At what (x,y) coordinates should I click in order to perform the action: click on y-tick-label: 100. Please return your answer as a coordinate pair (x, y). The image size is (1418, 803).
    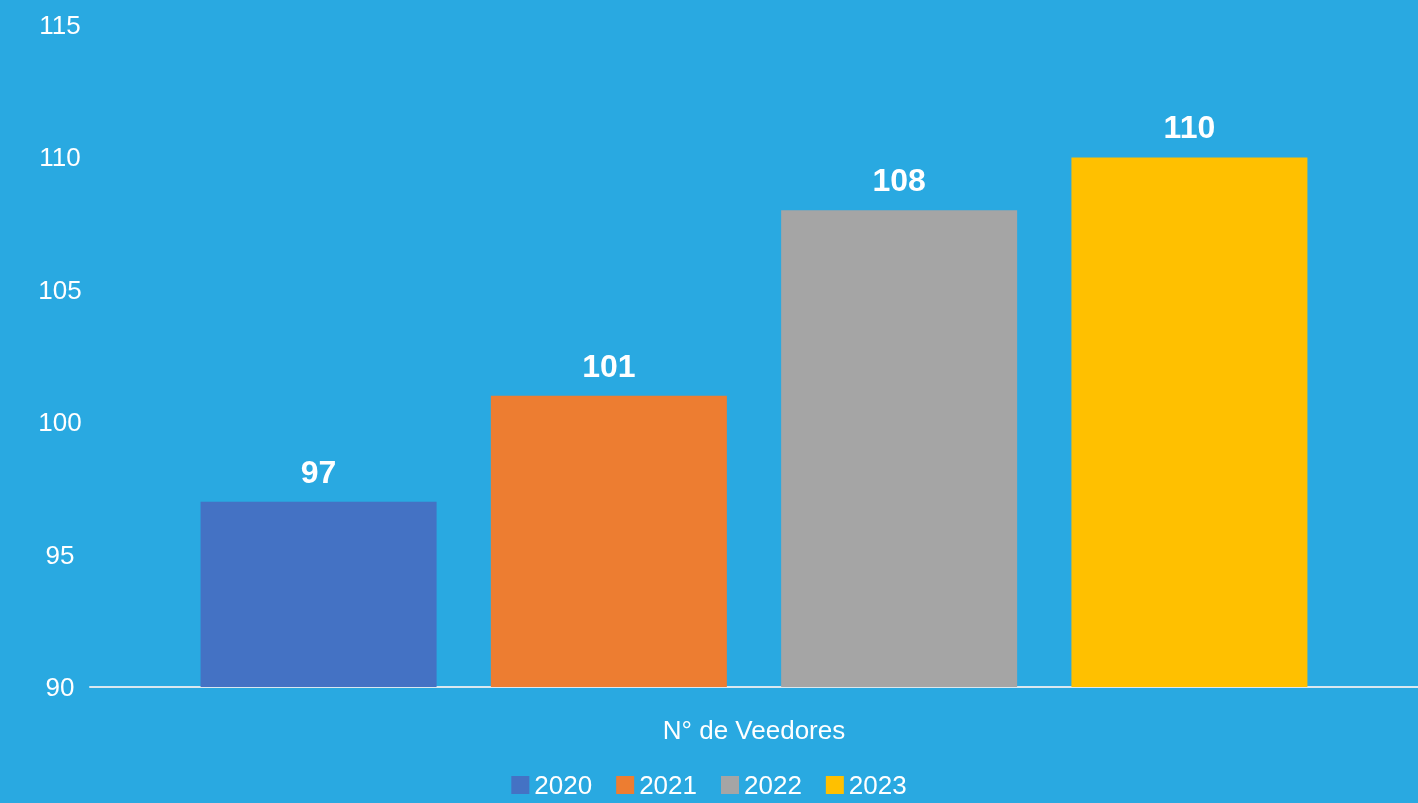
    Looking at the image, I should click on (60, 422).